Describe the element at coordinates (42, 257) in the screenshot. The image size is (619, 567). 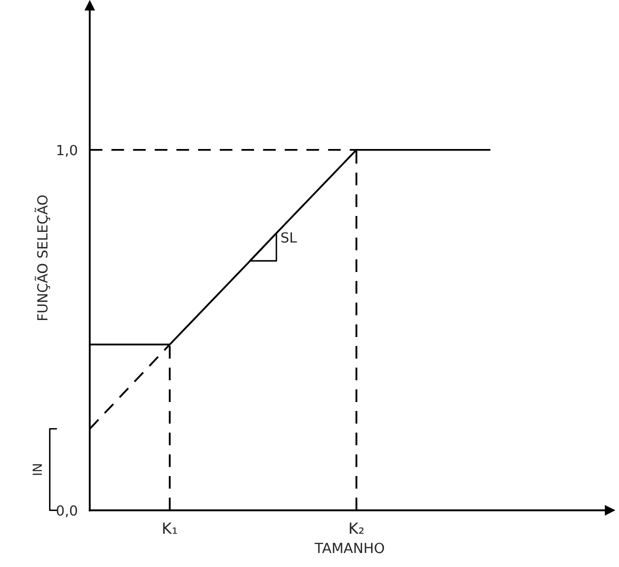
I see `y-axis-title: FUNÇÃO SELEÇÃO` at that location.